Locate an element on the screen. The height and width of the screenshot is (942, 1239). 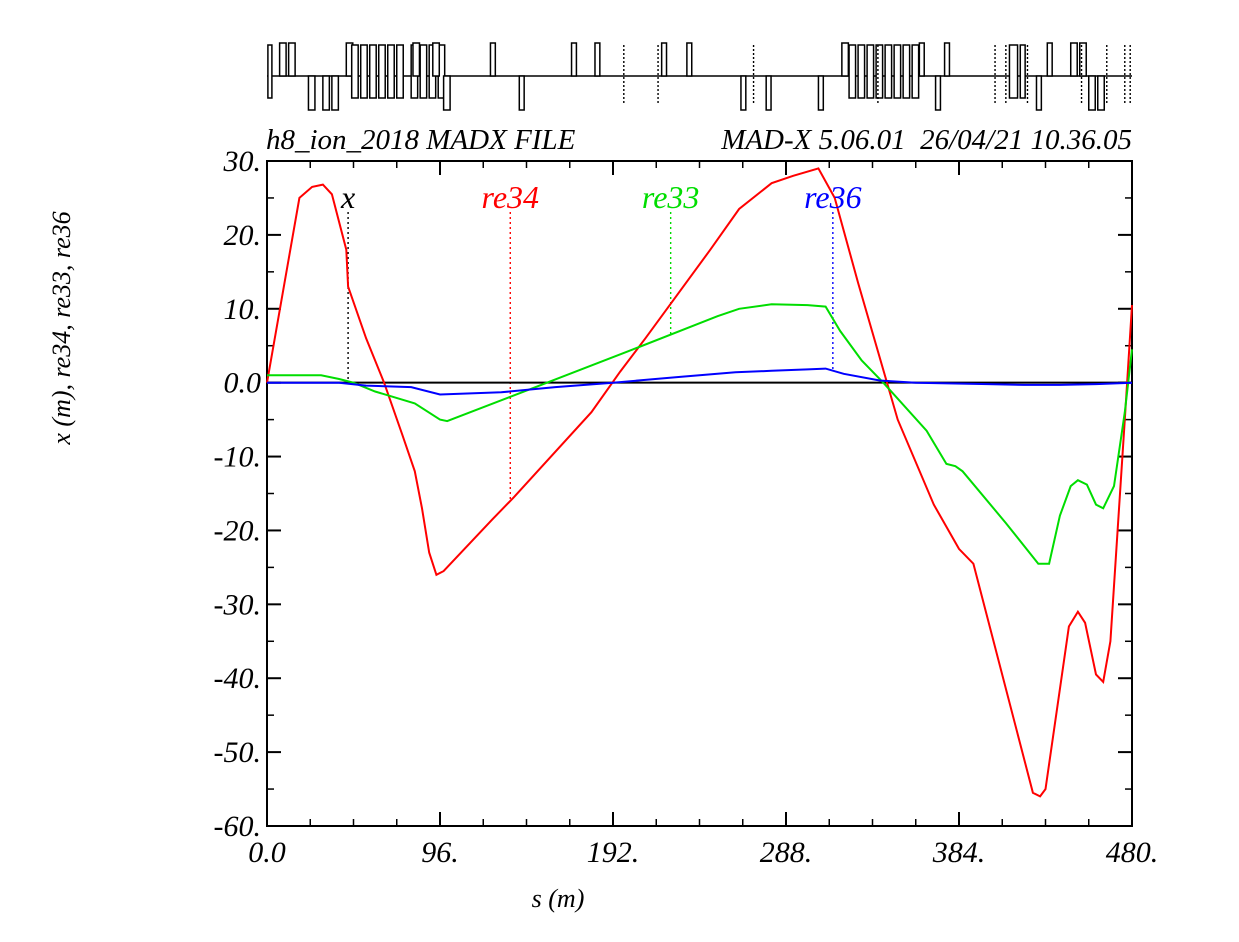
x-tick-label: 384. is located at coordinates (959, 852).